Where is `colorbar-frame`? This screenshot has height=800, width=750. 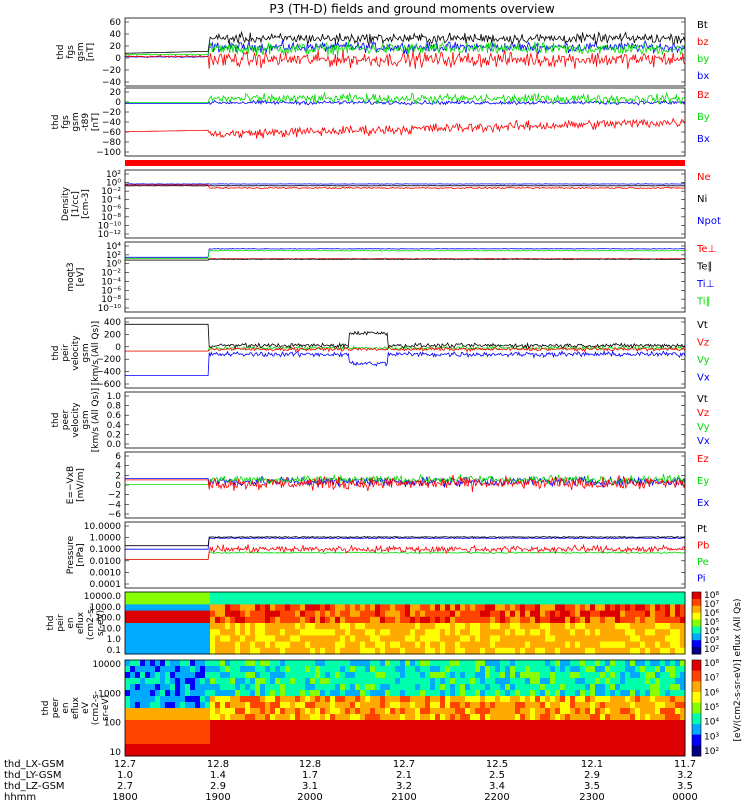
colorbar-frame is located at coordinates (696, 623).